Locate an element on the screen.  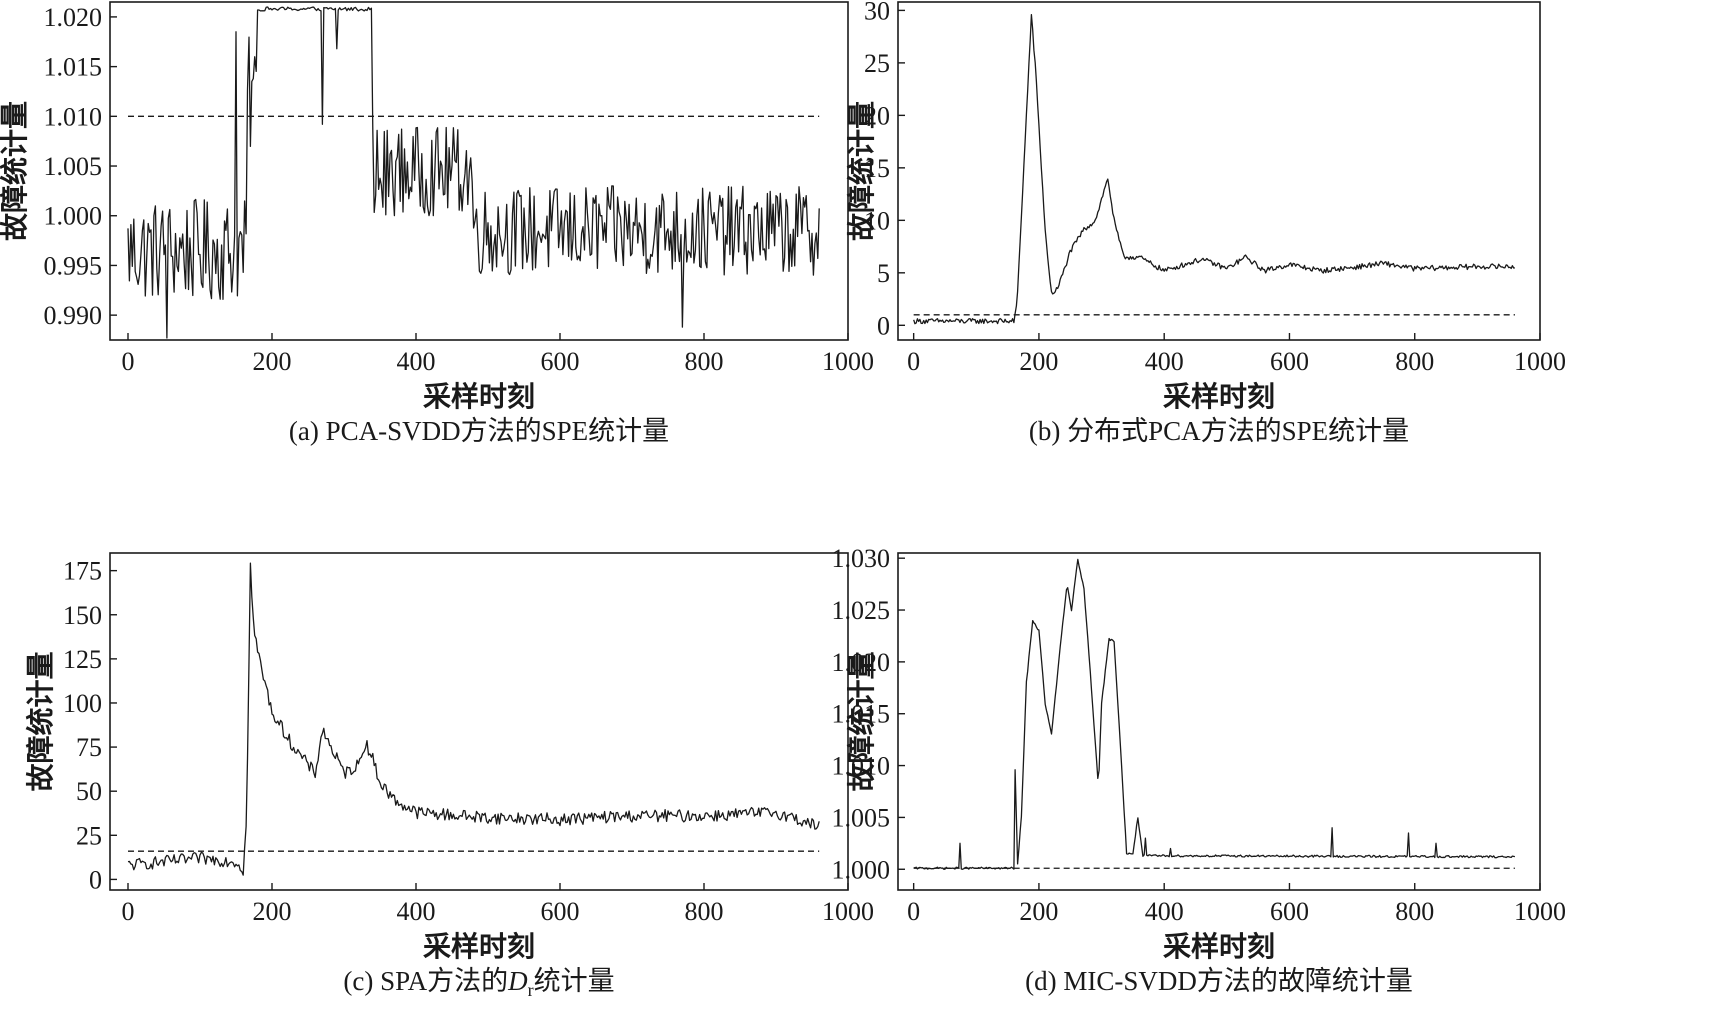
y-tick-label: 0.995 is located at coordinates (73, 265).